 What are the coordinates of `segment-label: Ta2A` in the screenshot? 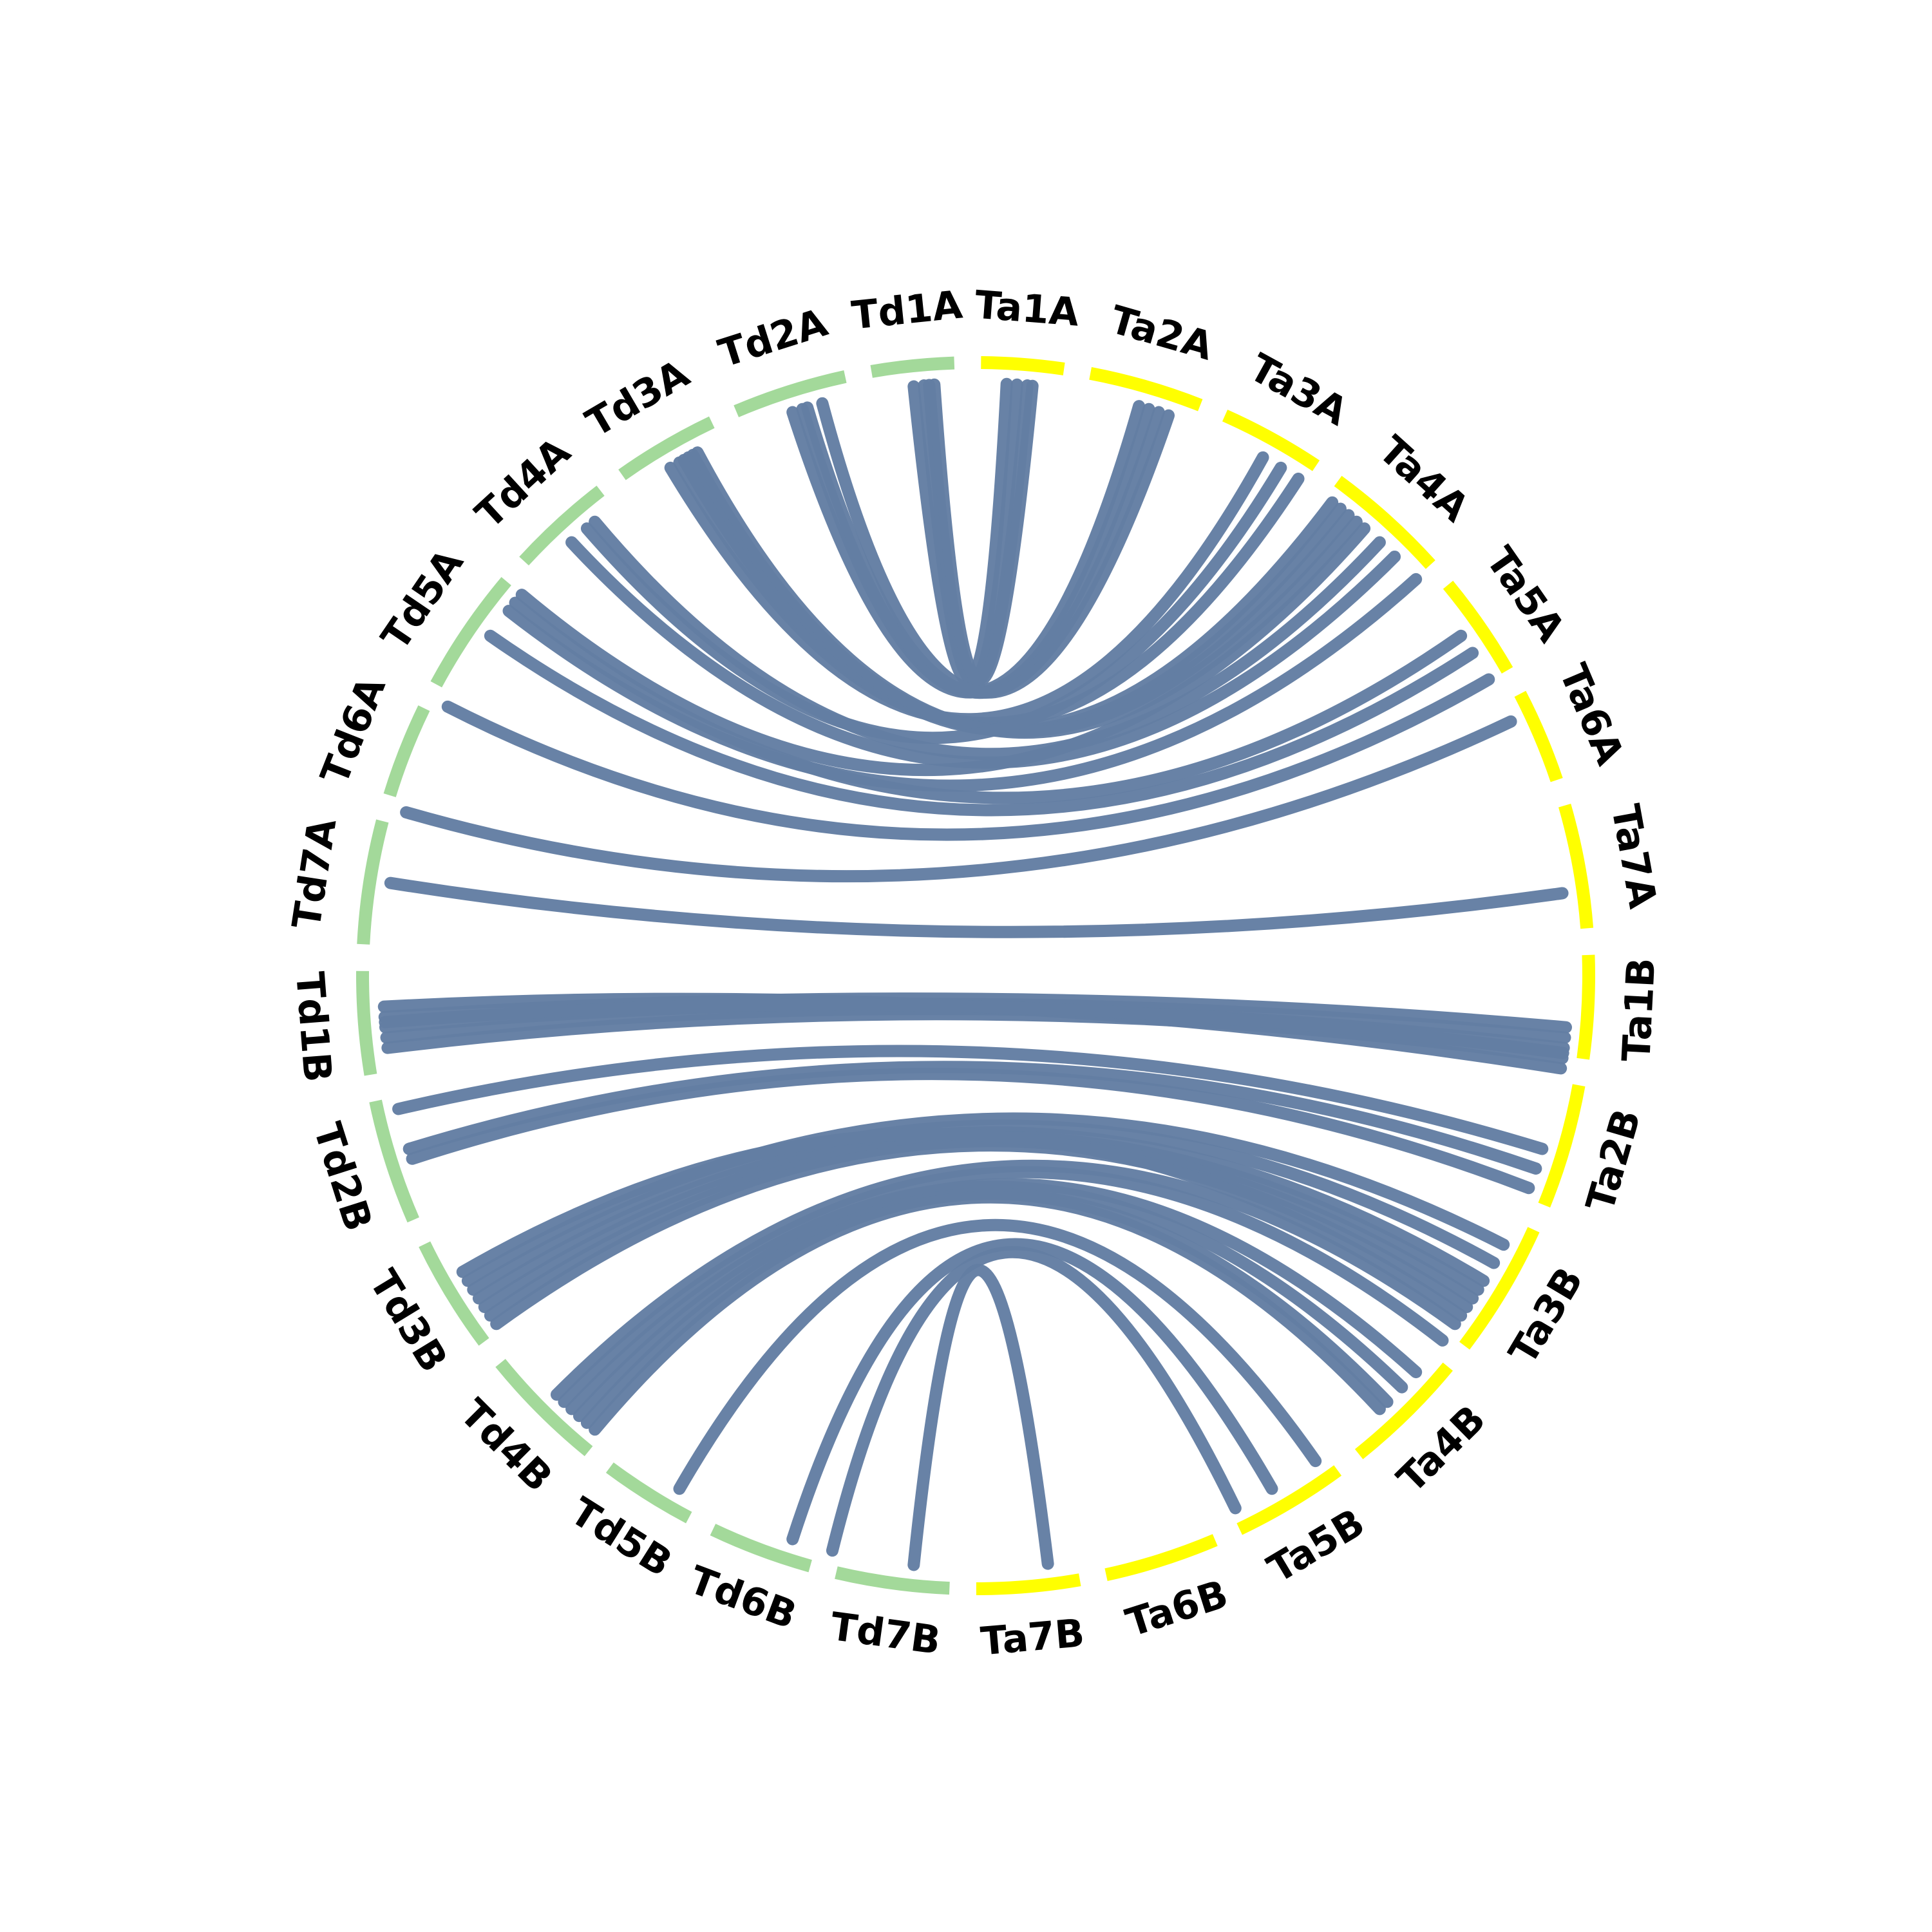 It's located at (1161, 333).